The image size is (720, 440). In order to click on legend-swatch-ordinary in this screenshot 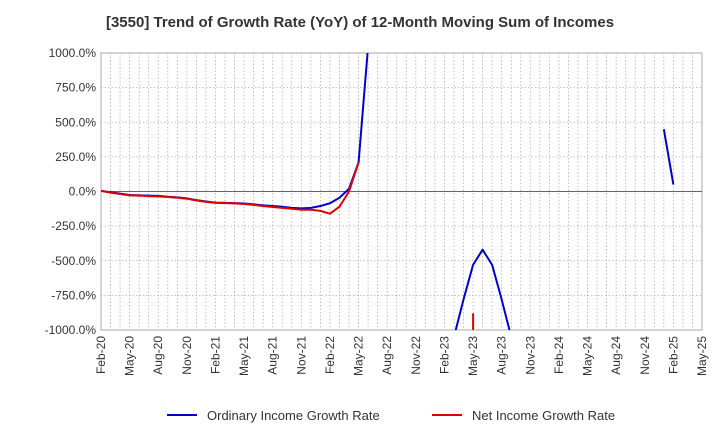, I will do `click(182, 415)`.